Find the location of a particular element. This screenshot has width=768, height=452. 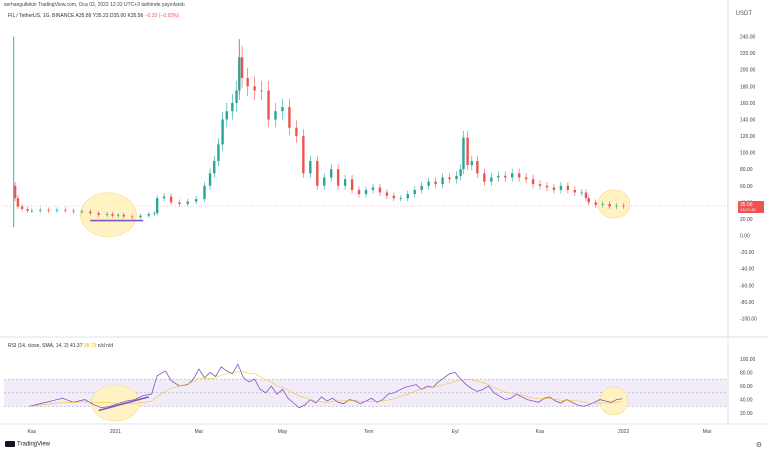

gear-icon: ⚙ is located at coordinates (758, 445).